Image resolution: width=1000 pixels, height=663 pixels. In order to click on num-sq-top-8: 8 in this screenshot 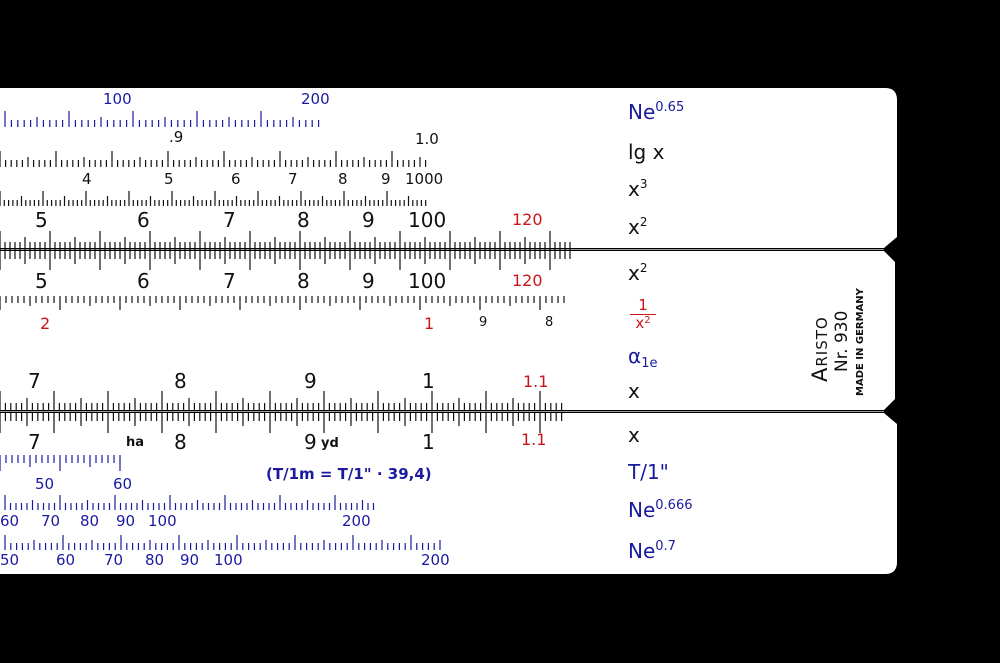, I will do `click(303, 220)`.